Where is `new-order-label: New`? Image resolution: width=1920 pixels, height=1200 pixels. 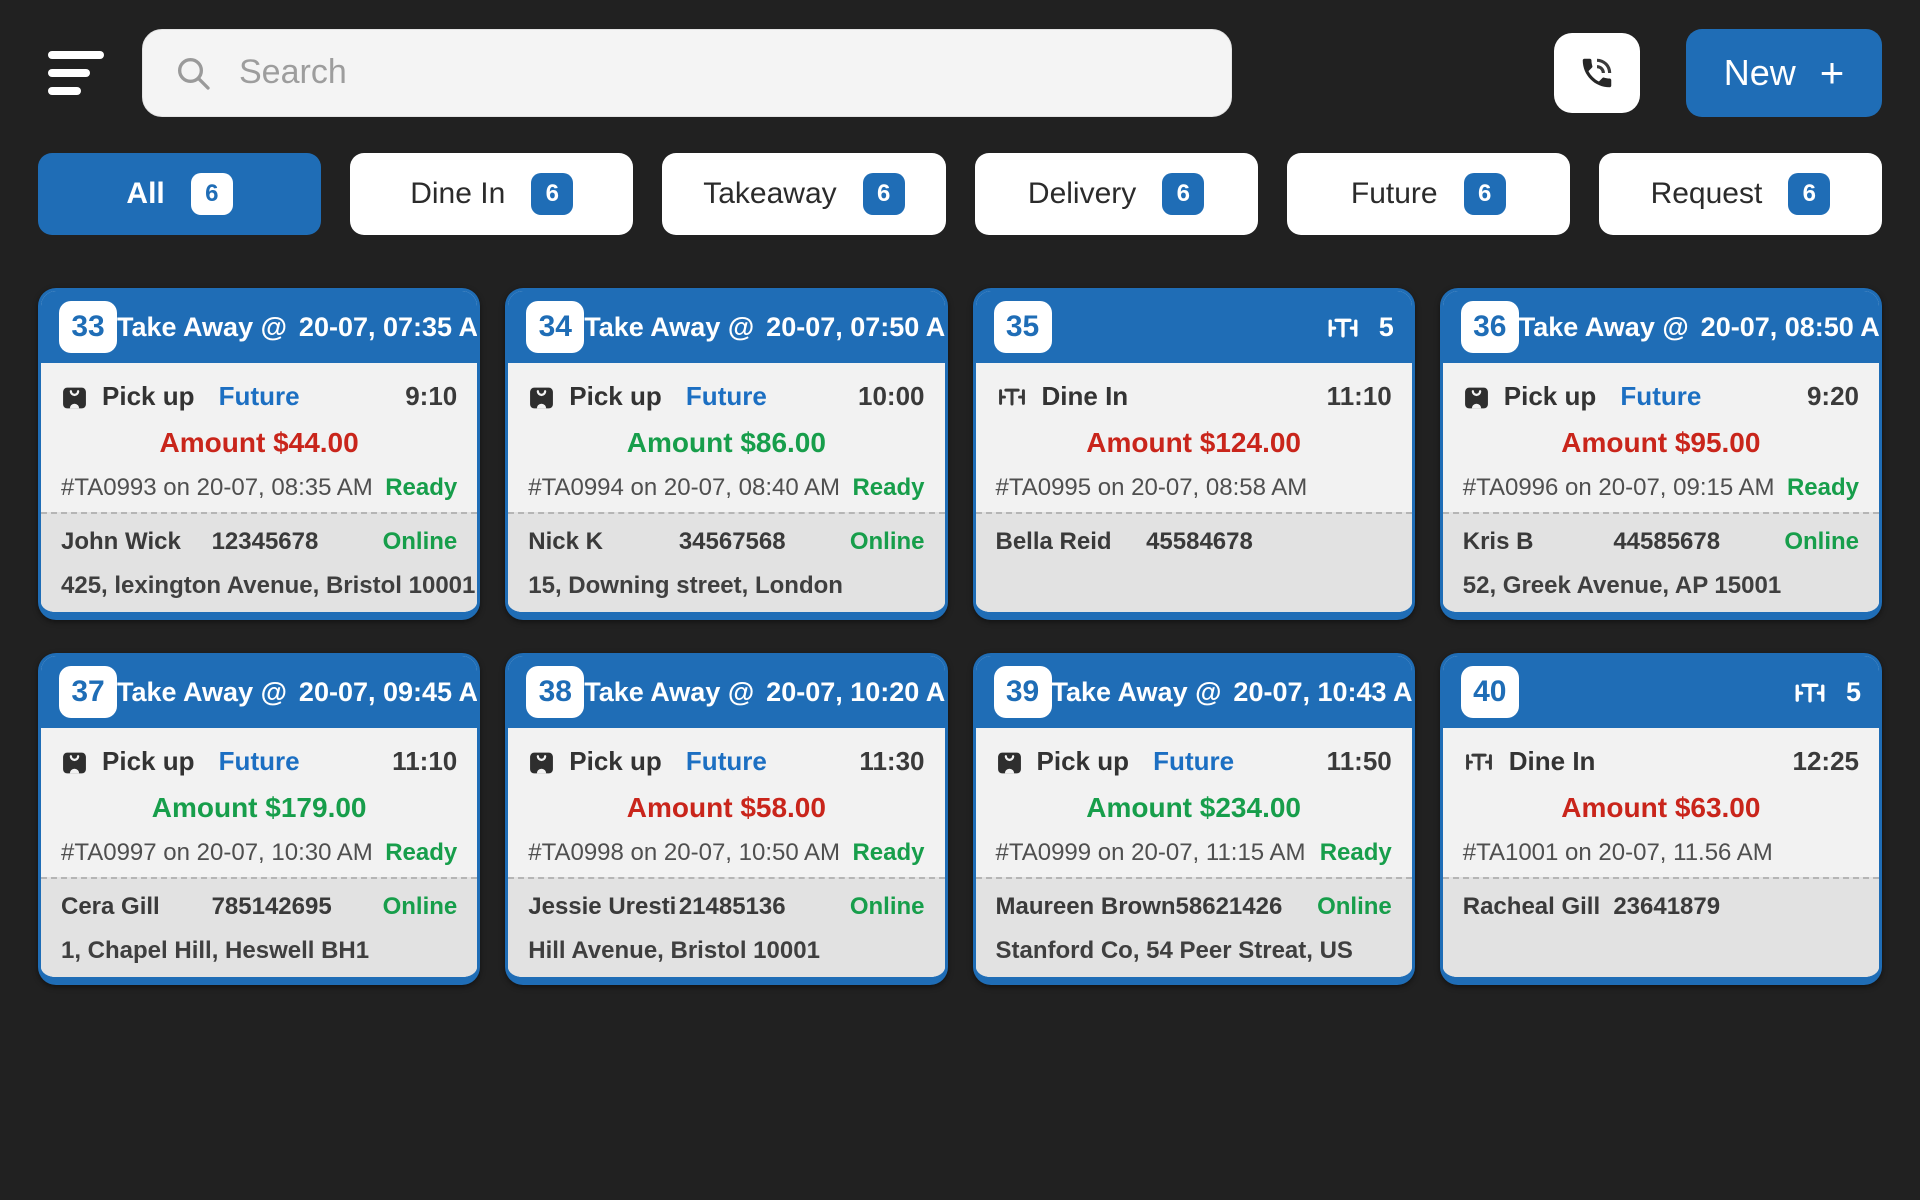
new-order-label: New is located at coordinates (1759, 72).